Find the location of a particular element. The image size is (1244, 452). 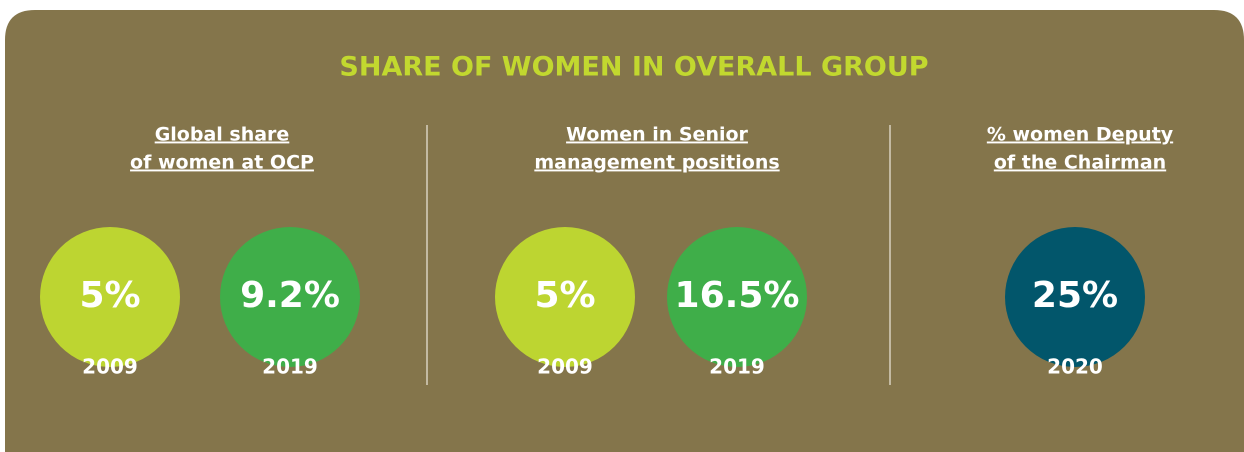

stat-value: 9.2% is located at coordinates (290, 295).